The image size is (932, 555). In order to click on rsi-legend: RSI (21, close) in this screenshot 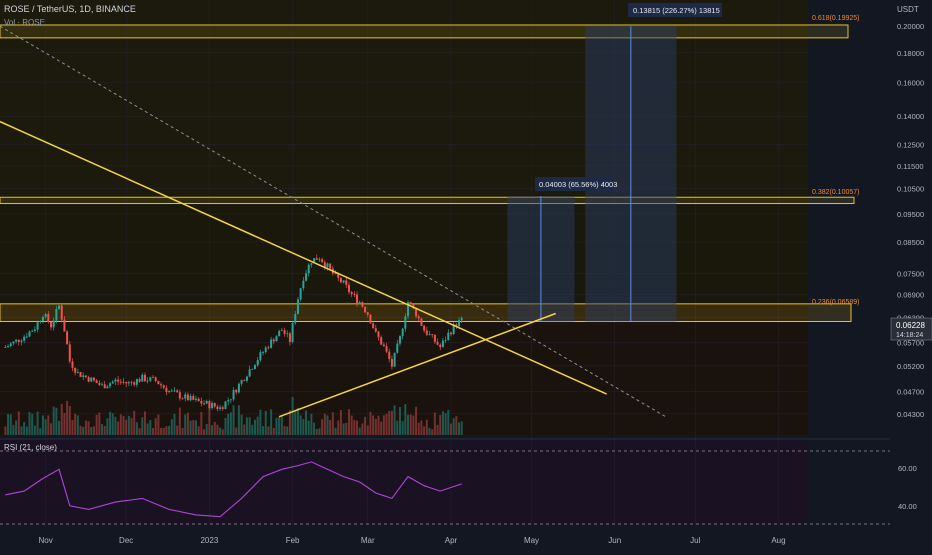, I will do `click(30, 447)`.